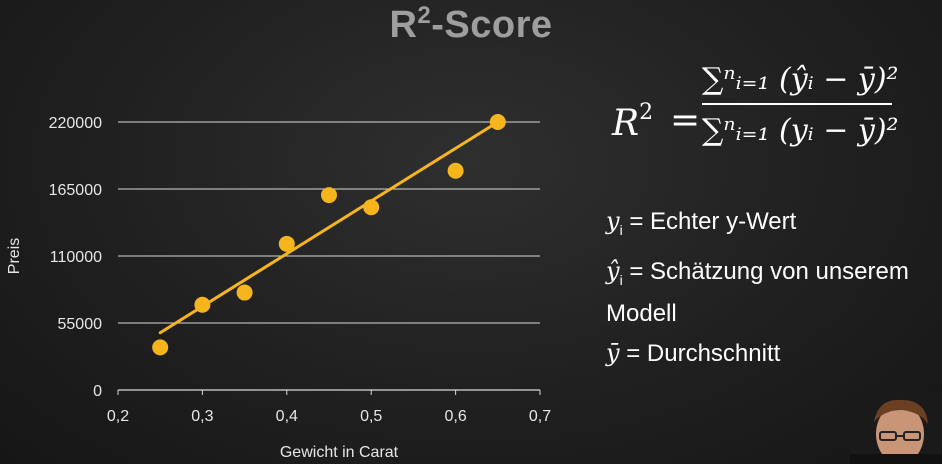  What do you see at coordinates (455, 416) in the screenshot?
I see `x-tick-label: 0,6` at bounding box center [455, 416].